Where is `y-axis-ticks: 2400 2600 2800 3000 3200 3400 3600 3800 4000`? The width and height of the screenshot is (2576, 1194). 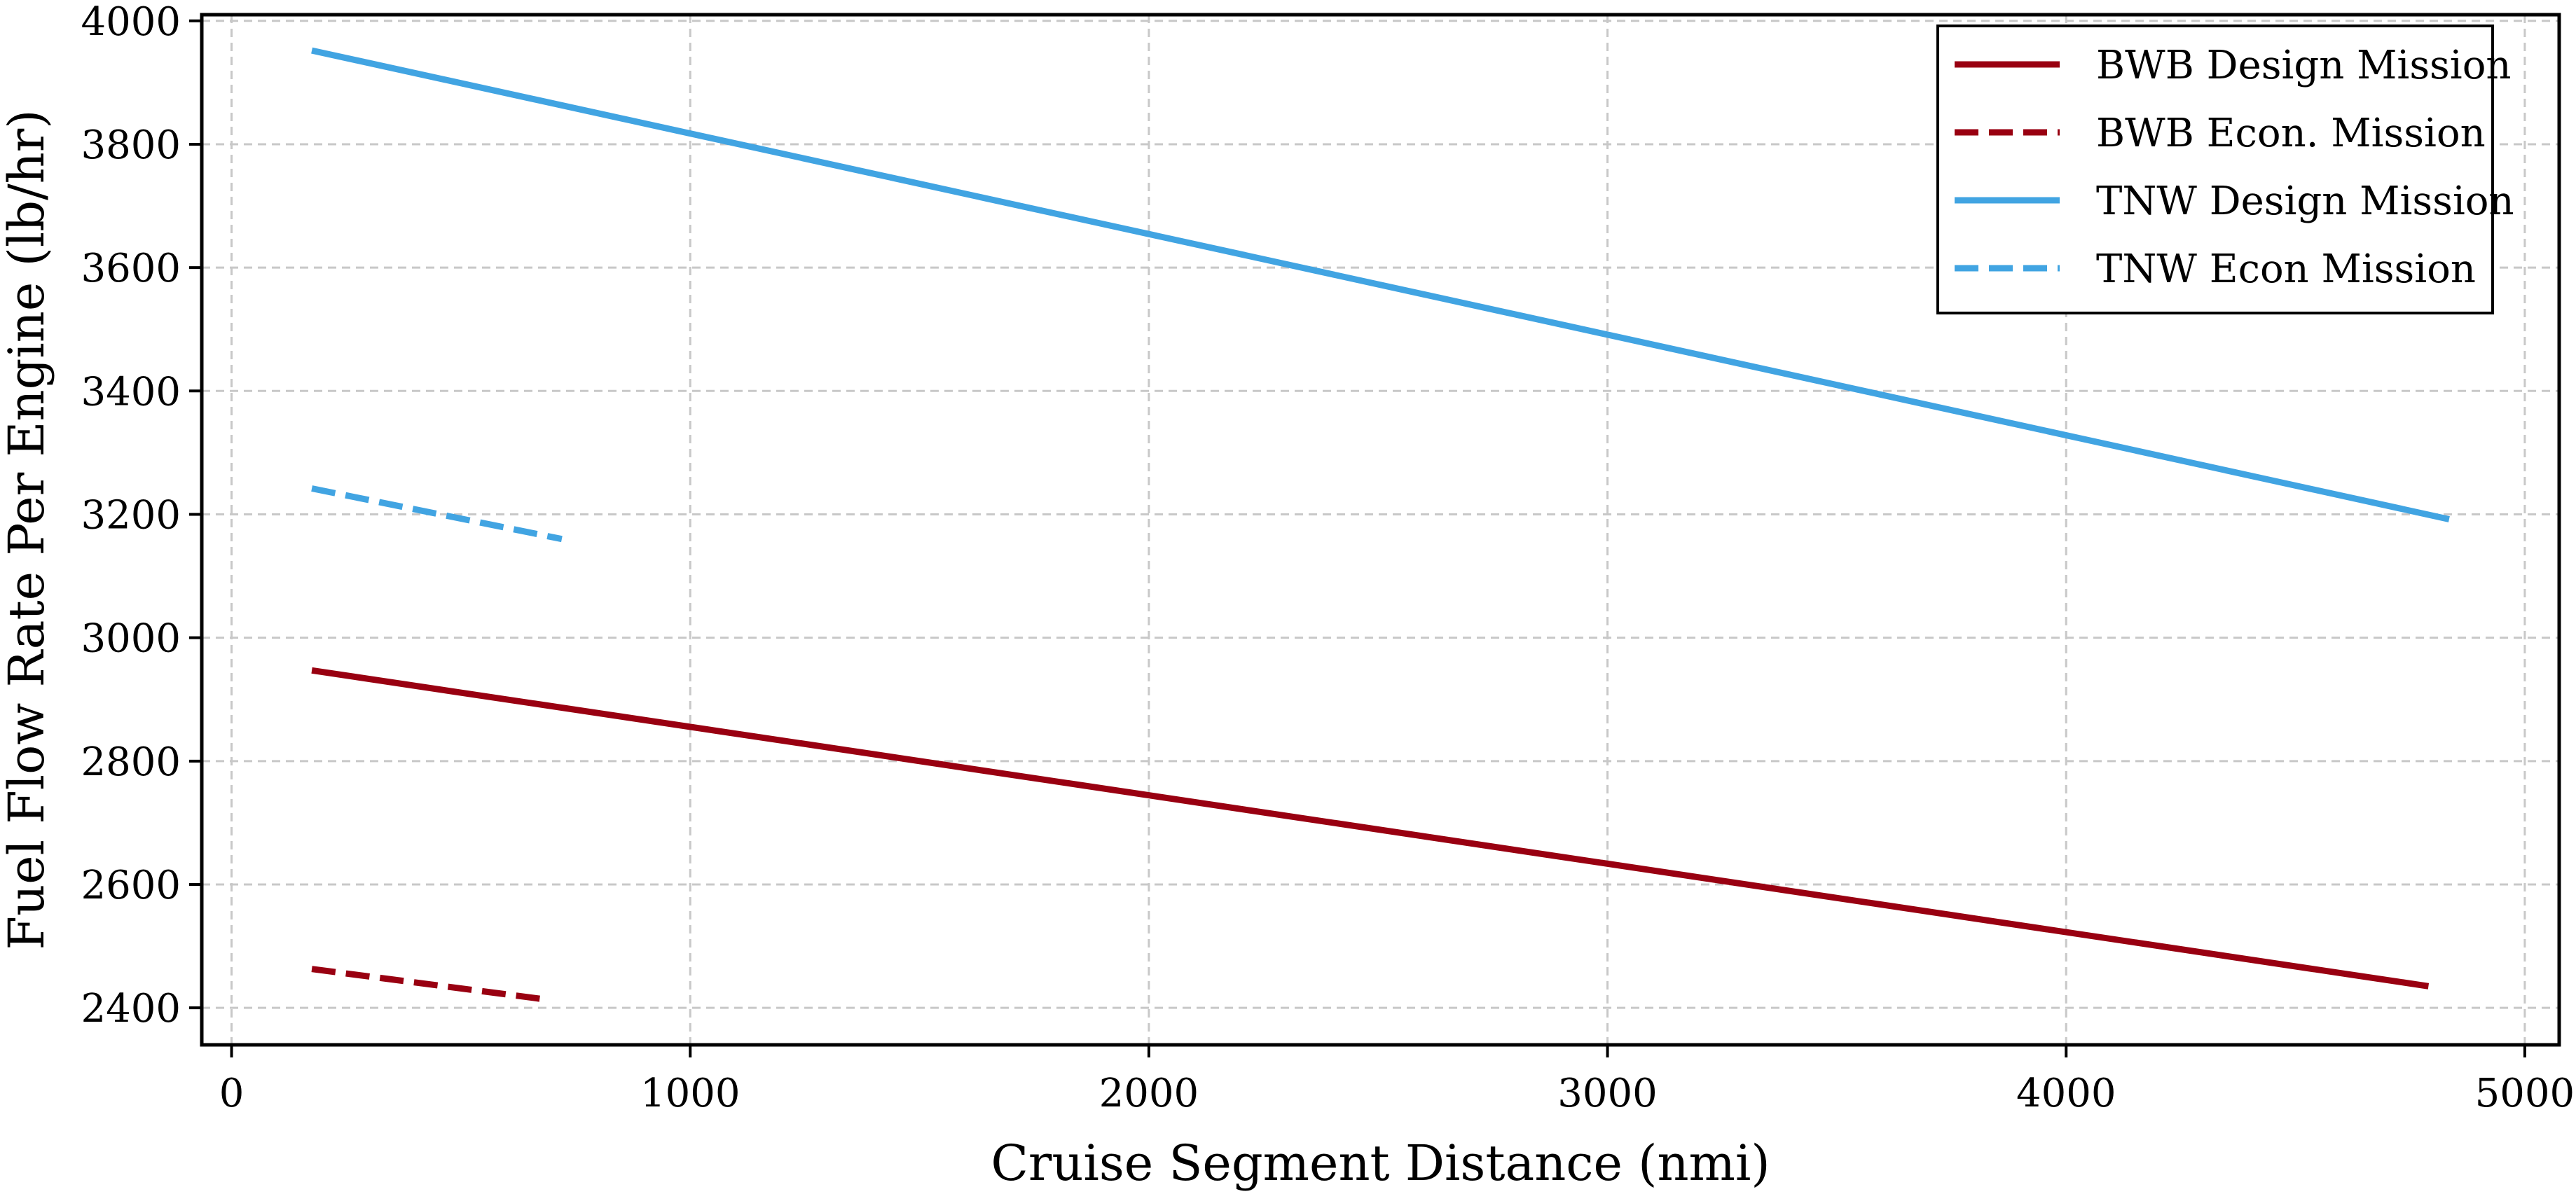
y-axis-ticks: 2400 2600 2800 3000 3200 3400 3600 3800 4000 is located at coordinates (141, 516).